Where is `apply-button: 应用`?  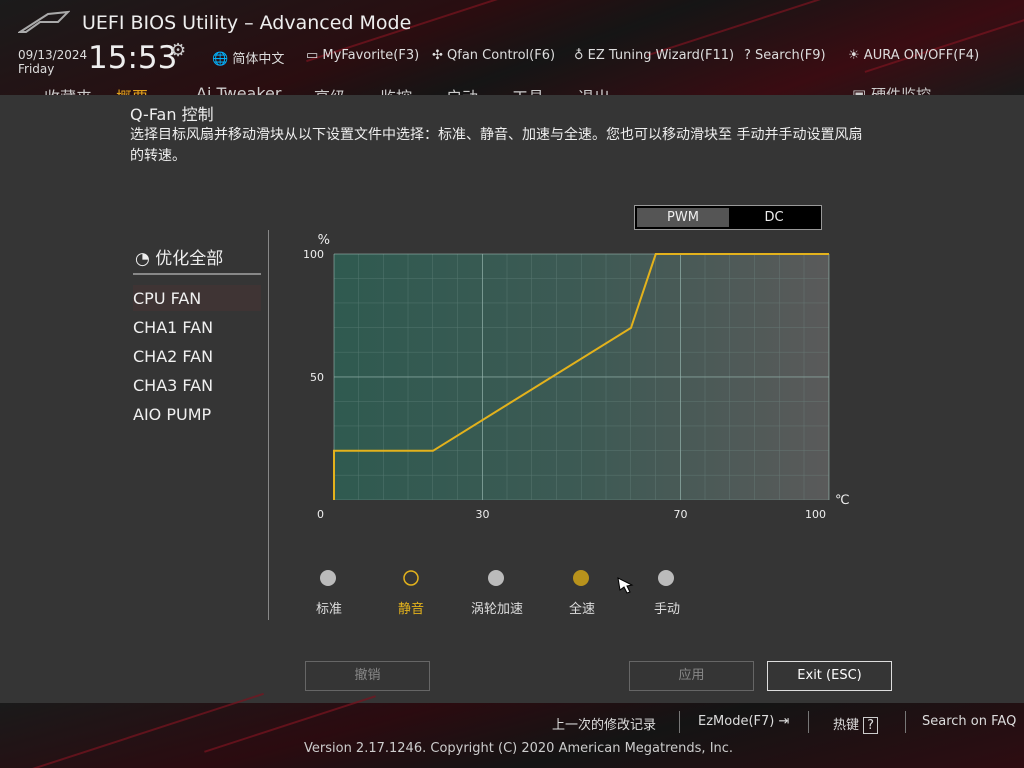 apply-button: 应用 is located at coordinates (691, 676).